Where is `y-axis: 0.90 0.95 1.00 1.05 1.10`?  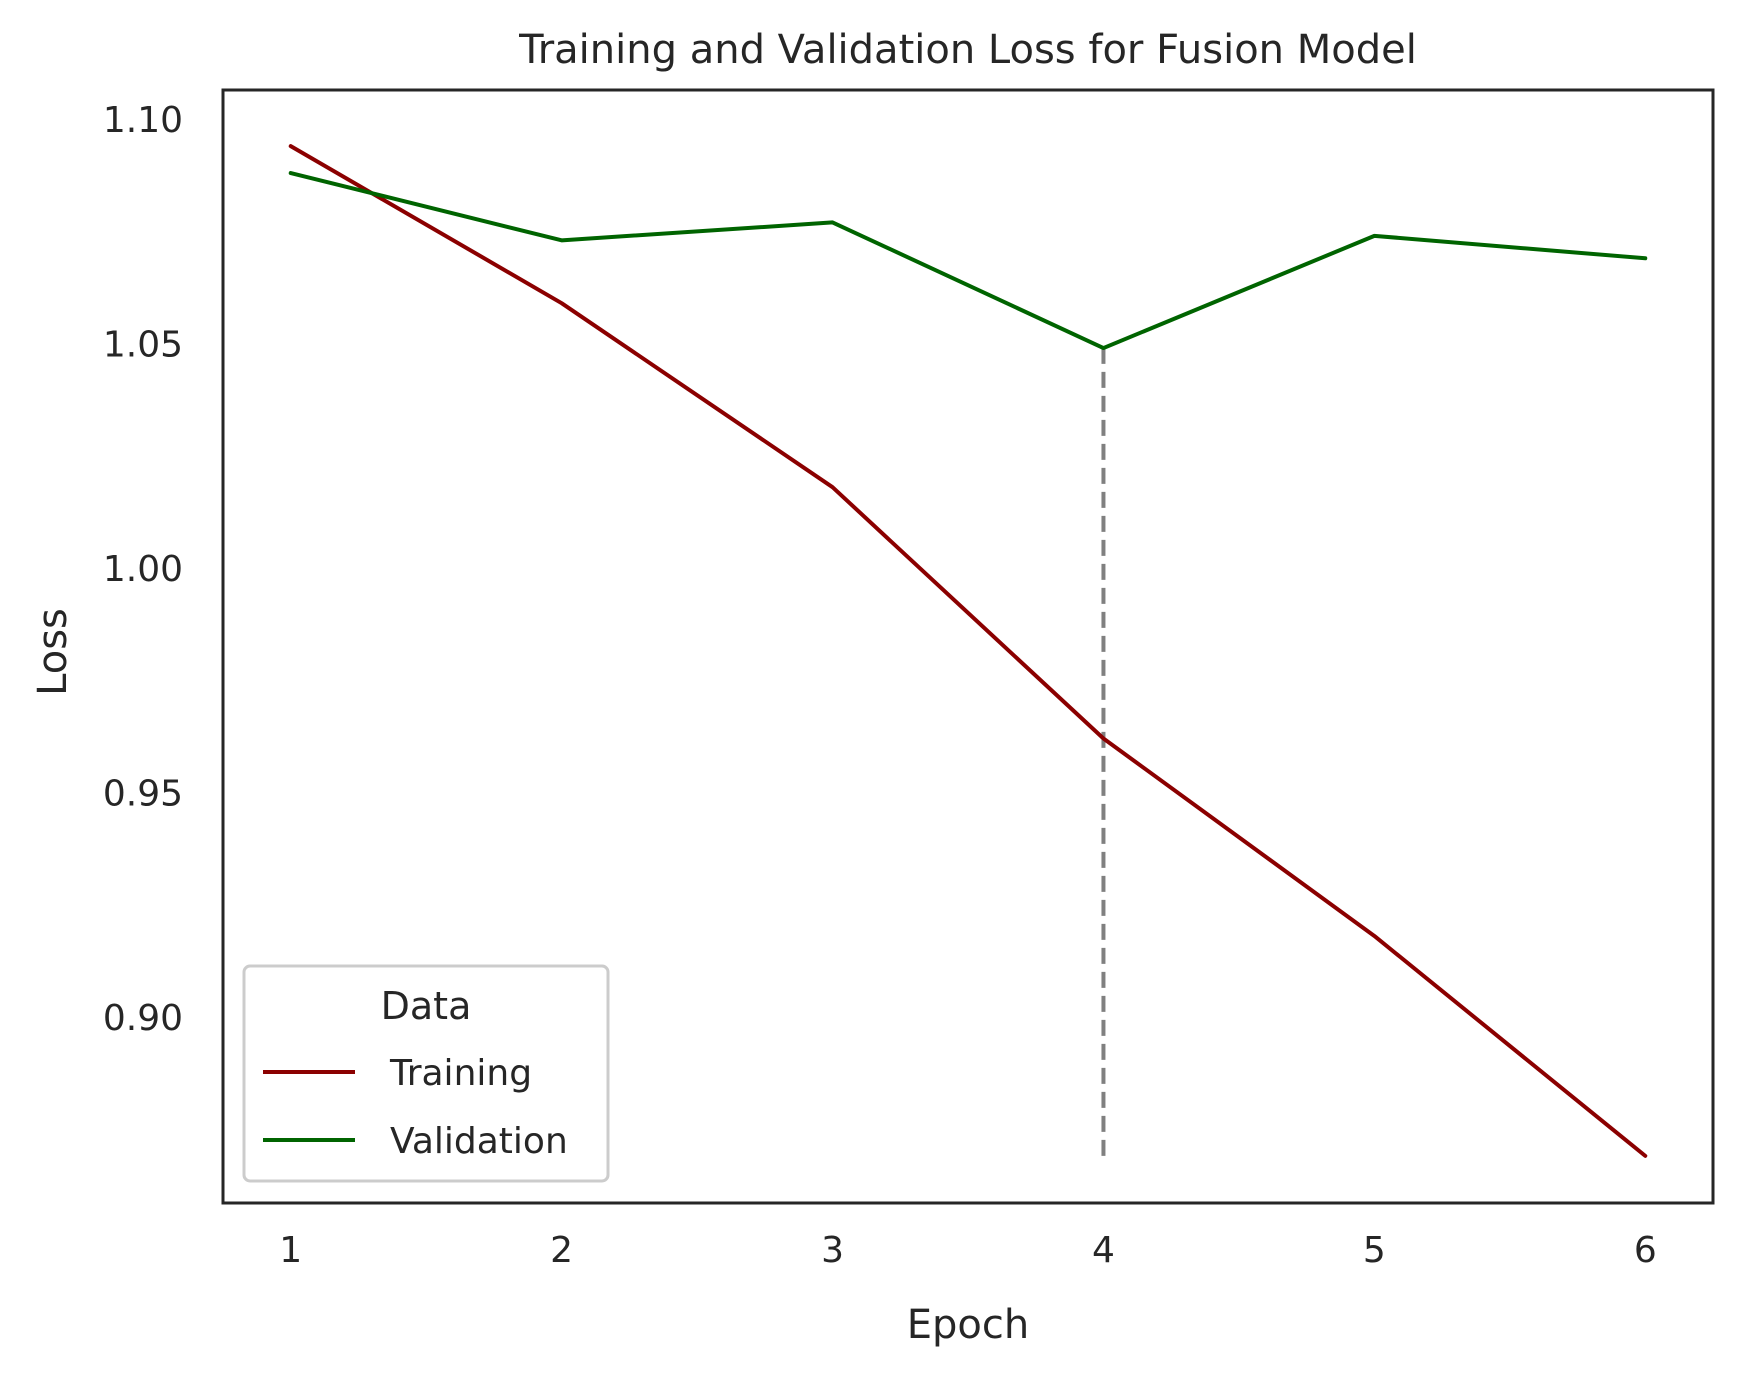 y-axis: 0.90 0.95 1.00 1.05 1.10 is located at coordinates (143, 569).